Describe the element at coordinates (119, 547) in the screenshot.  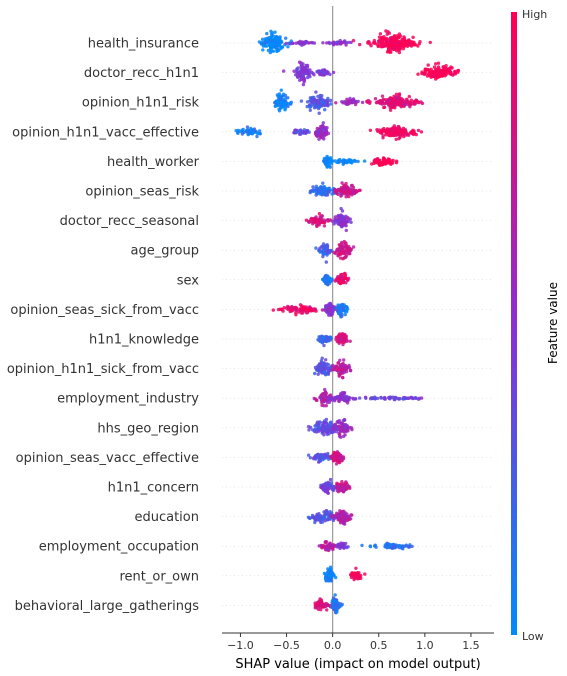
I see `feature-label: employment_occupation` at that location.